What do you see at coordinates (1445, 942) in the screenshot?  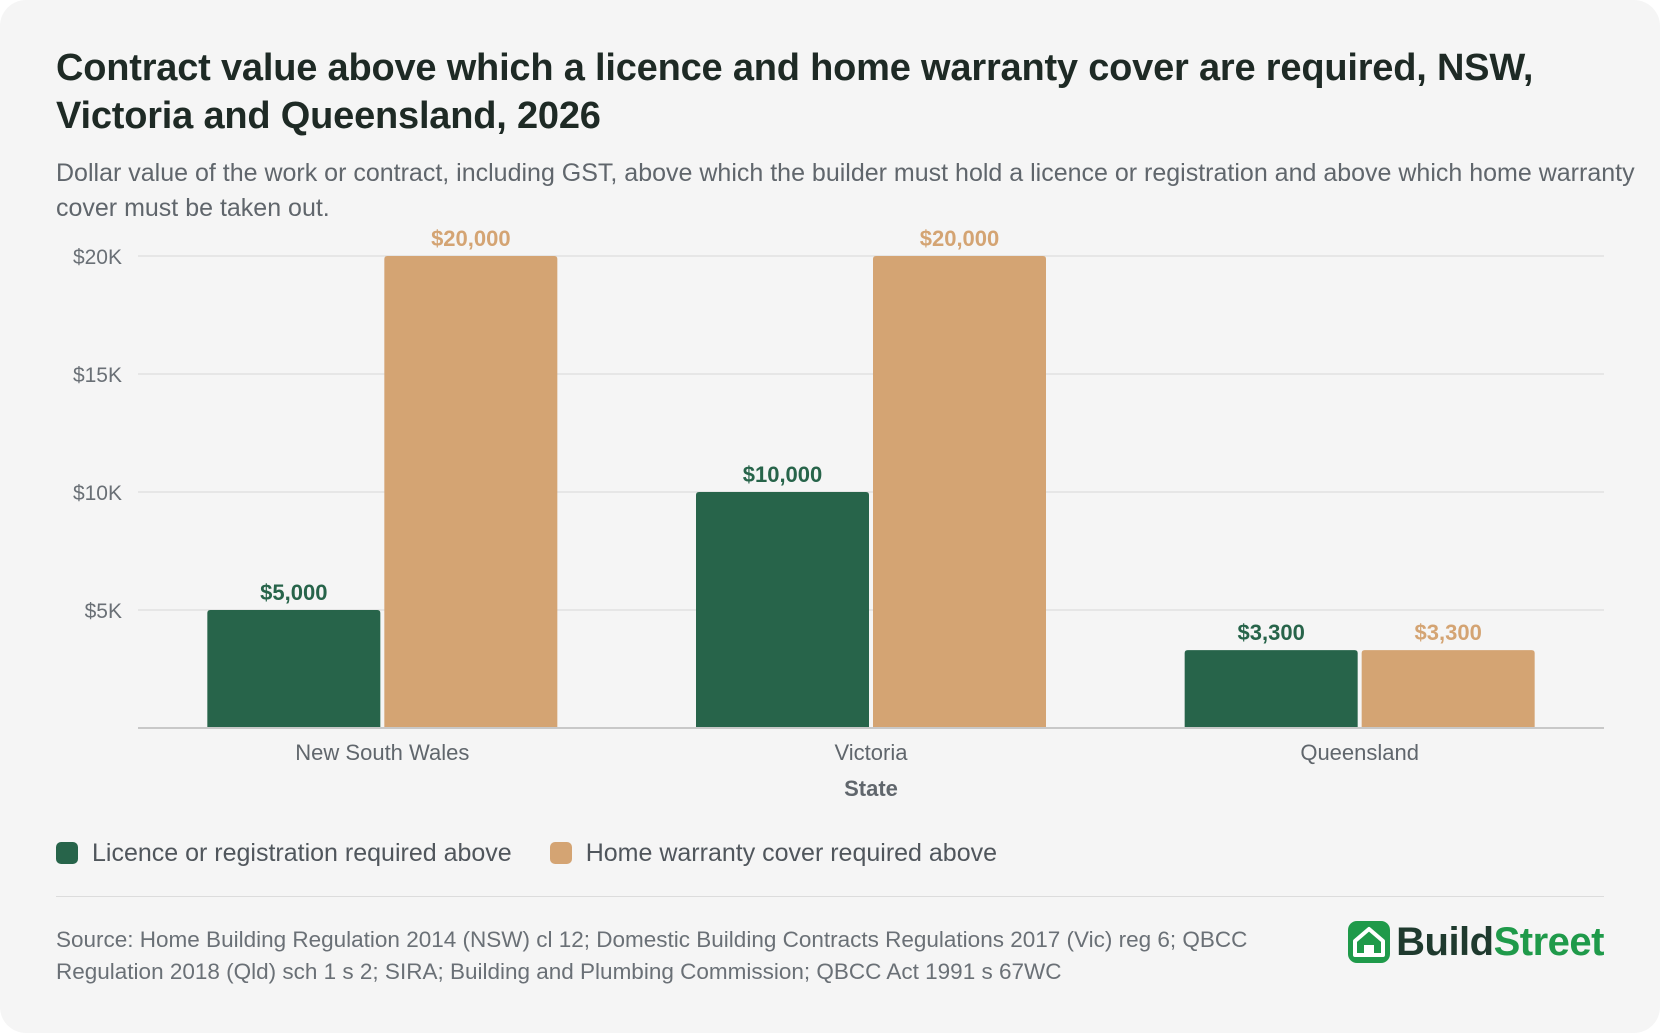 I see `brand-word-build: Build` at bounding box center [1445, 942].